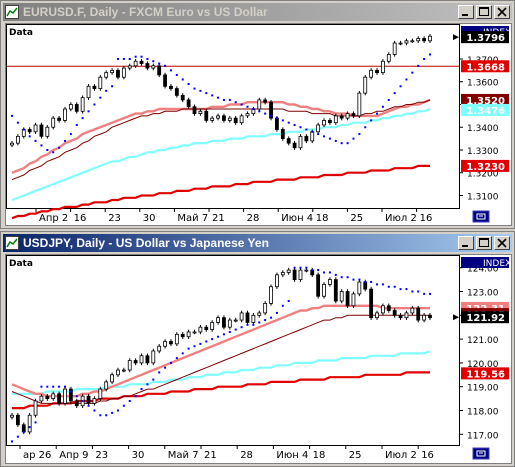  What do you see at coordinates (483, 129) in the screenshot?
I see `y-tick-label: 1.3400` at bounding box center [483, 129].